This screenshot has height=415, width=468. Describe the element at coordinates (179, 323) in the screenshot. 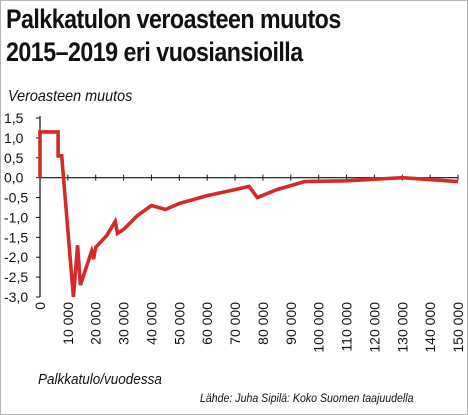

I see `x-tick-label: 50 000` at that location.